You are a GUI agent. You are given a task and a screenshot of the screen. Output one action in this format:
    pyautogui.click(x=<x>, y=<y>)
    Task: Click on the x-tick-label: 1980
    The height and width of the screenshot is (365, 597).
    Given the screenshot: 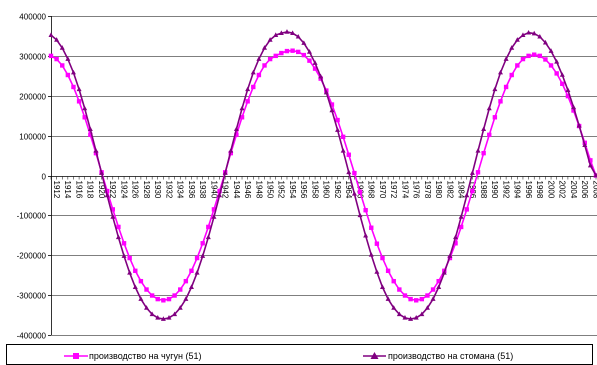 What is the action you would take?
    pyautogui.click(x=438, y=190)
    